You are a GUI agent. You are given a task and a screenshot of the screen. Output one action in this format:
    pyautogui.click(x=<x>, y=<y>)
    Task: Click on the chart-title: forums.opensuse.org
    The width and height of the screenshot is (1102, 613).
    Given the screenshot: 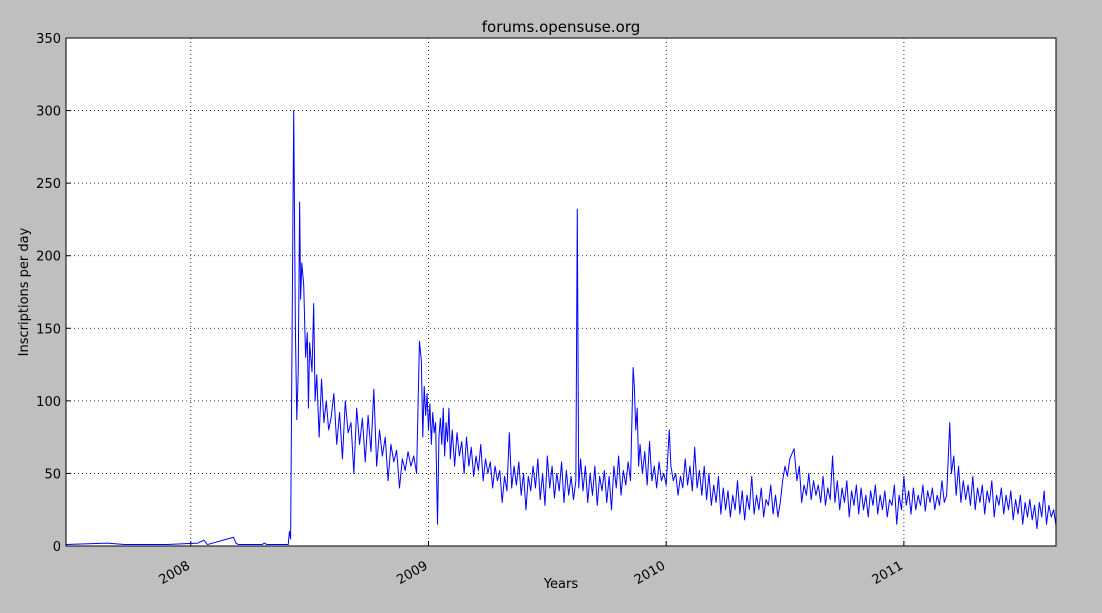 What is the action you would take?
    pyautogui.click(x=561, y=27)
    